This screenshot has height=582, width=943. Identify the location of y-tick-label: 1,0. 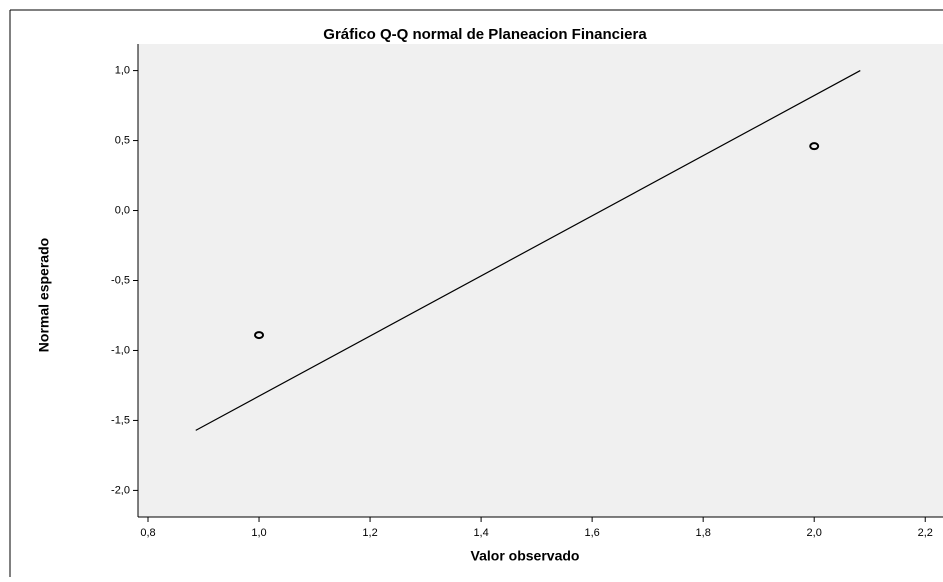
(122, 70).